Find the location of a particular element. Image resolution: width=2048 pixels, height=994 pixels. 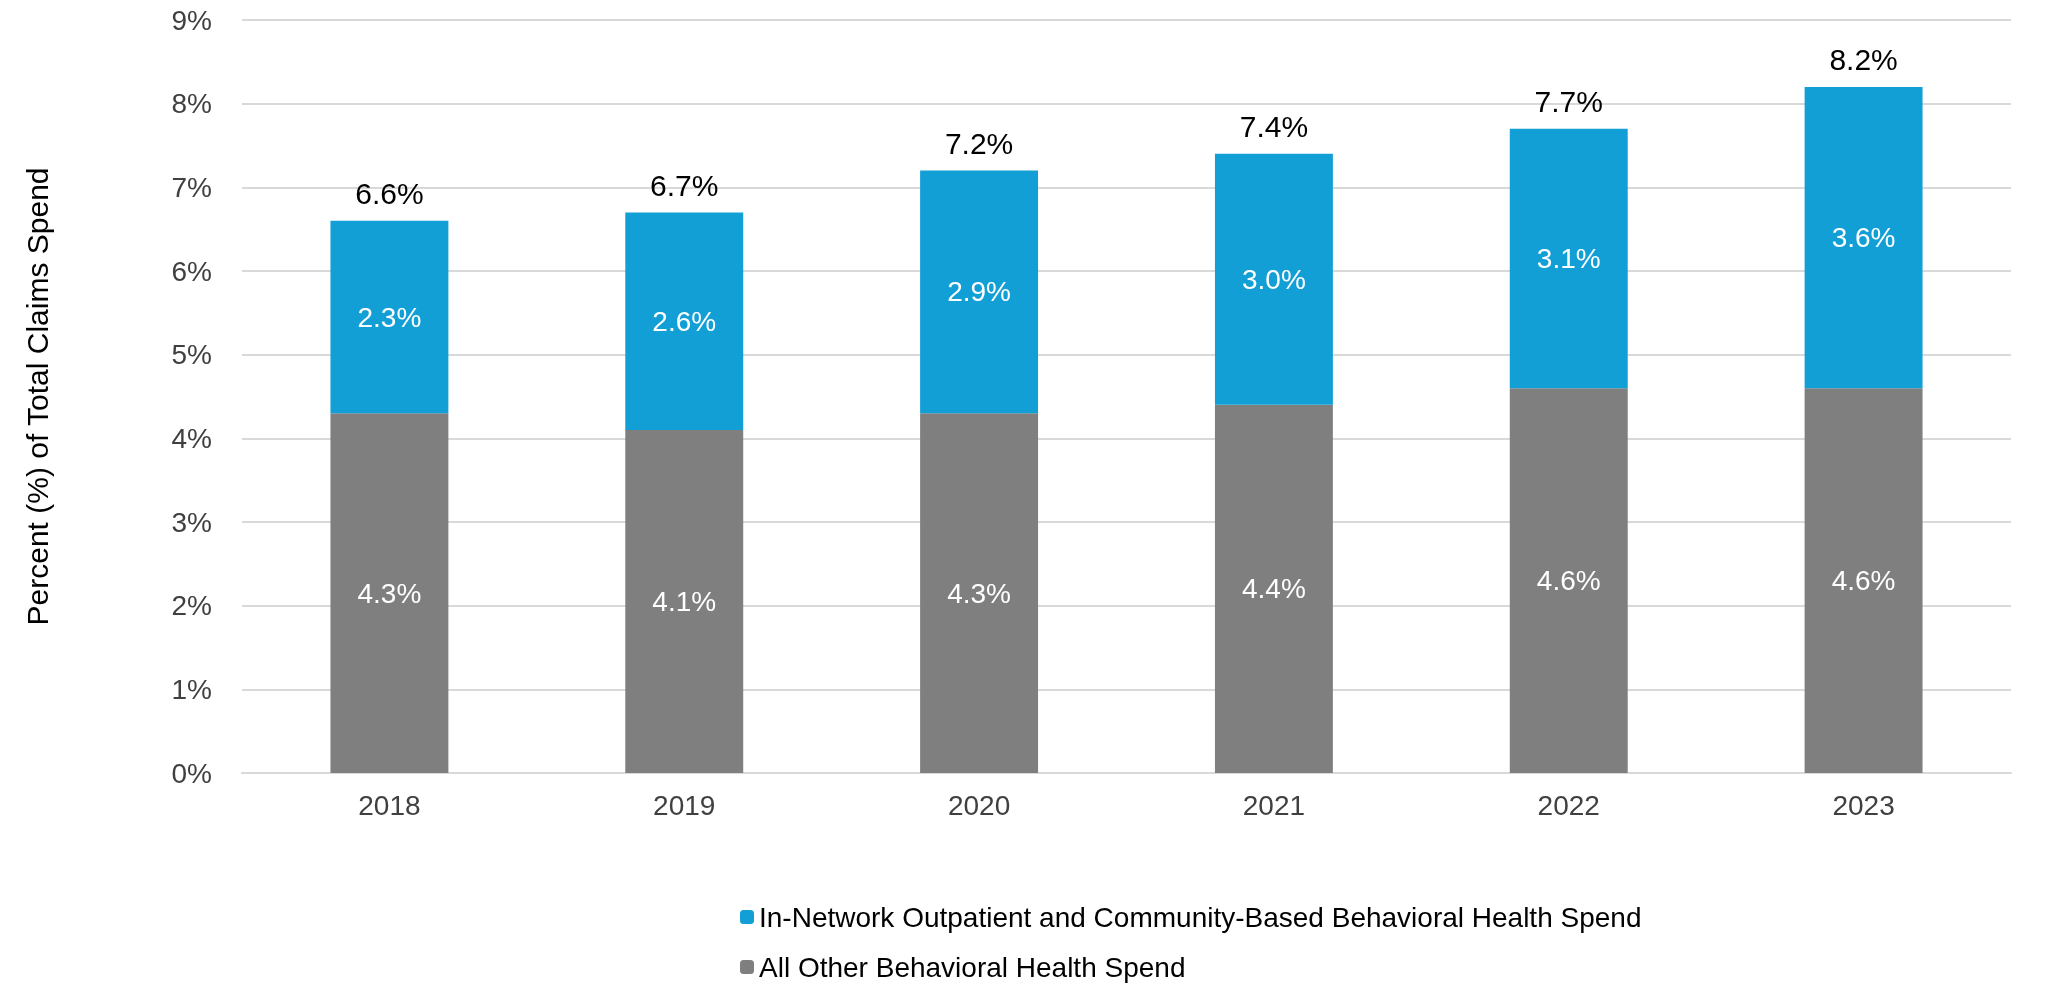

total-label: 7.7% is located at coordinates (1568, 102).